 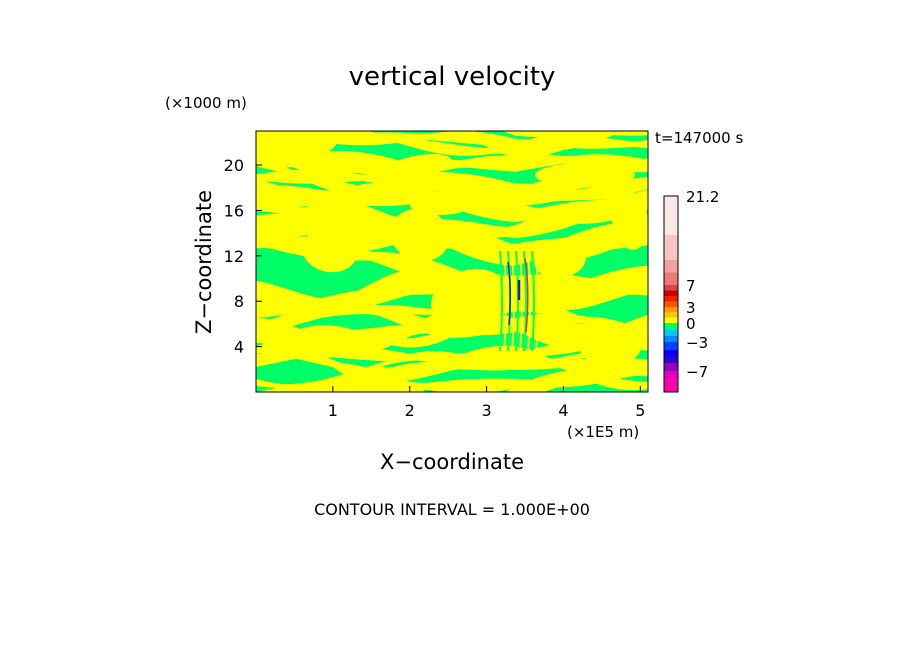 I want to click on chart-title: vertical velocity, so click(x=452, y=77).